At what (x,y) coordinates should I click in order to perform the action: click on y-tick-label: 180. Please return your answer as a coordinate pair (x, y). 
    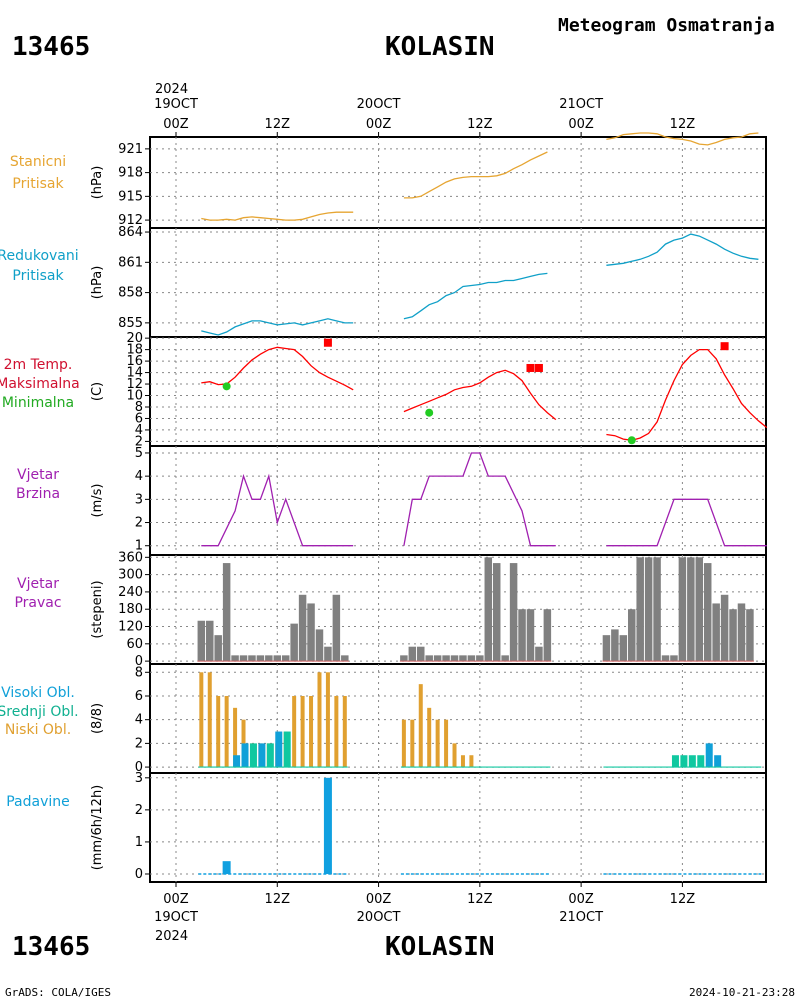
    Looking at the image, I should click on (130, 609).